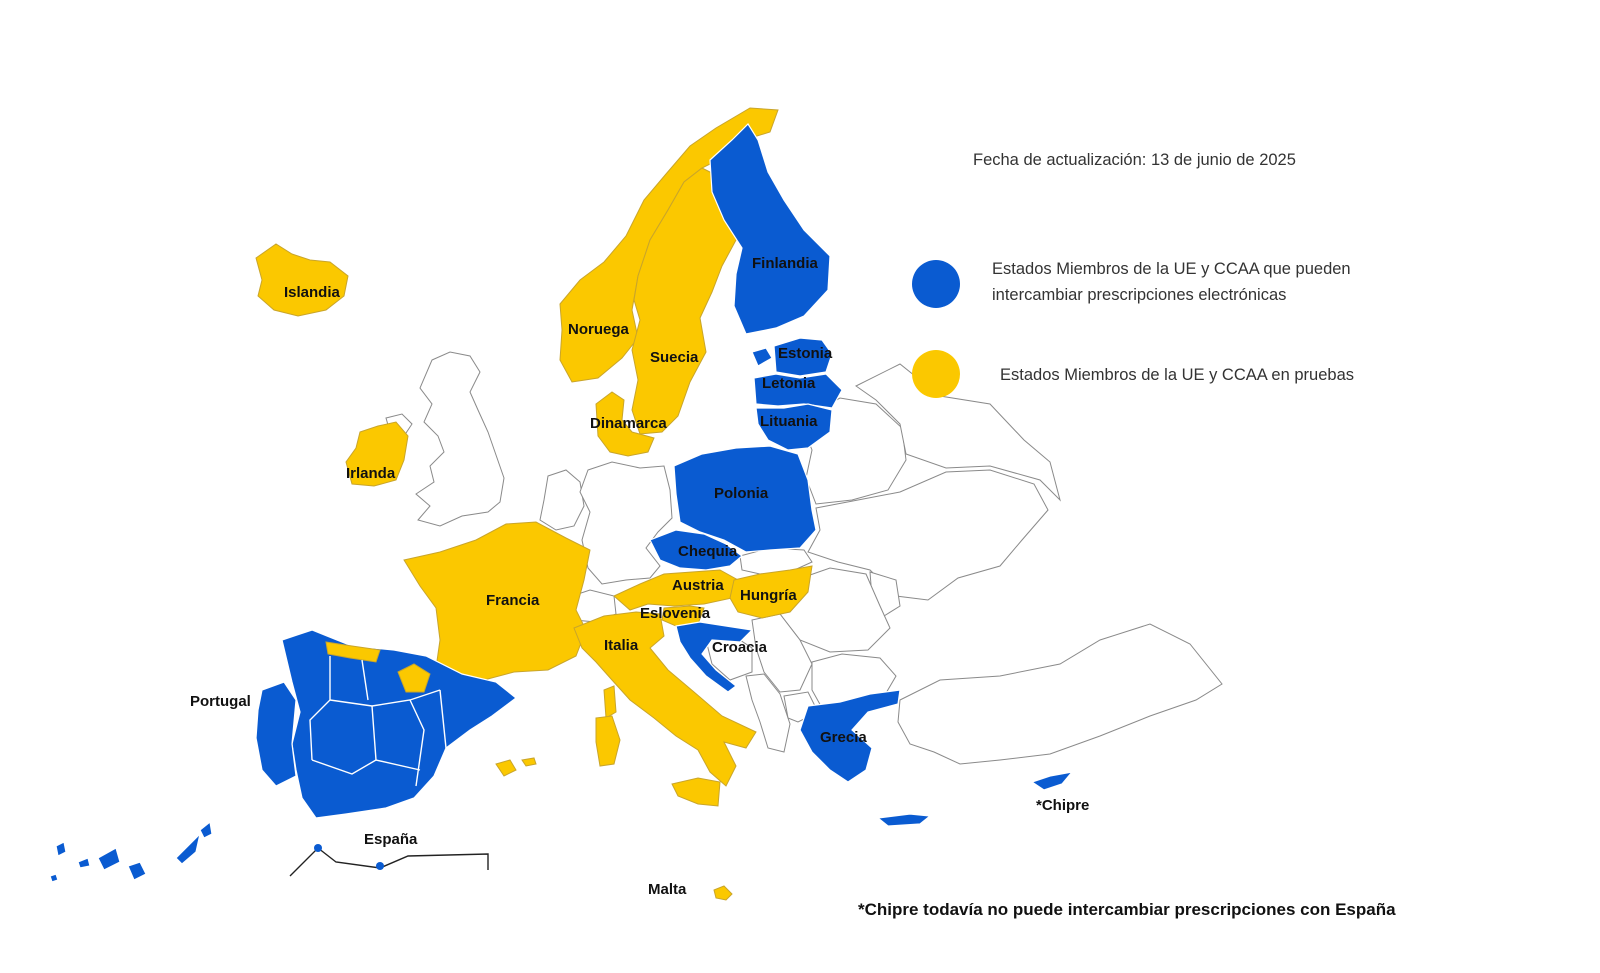 The height and width of the screenshot is (973, 1600). What do you see at coordinates (692, 301) in the screenshot?
I see `suecia-shape` at bounding box center [692, 301].